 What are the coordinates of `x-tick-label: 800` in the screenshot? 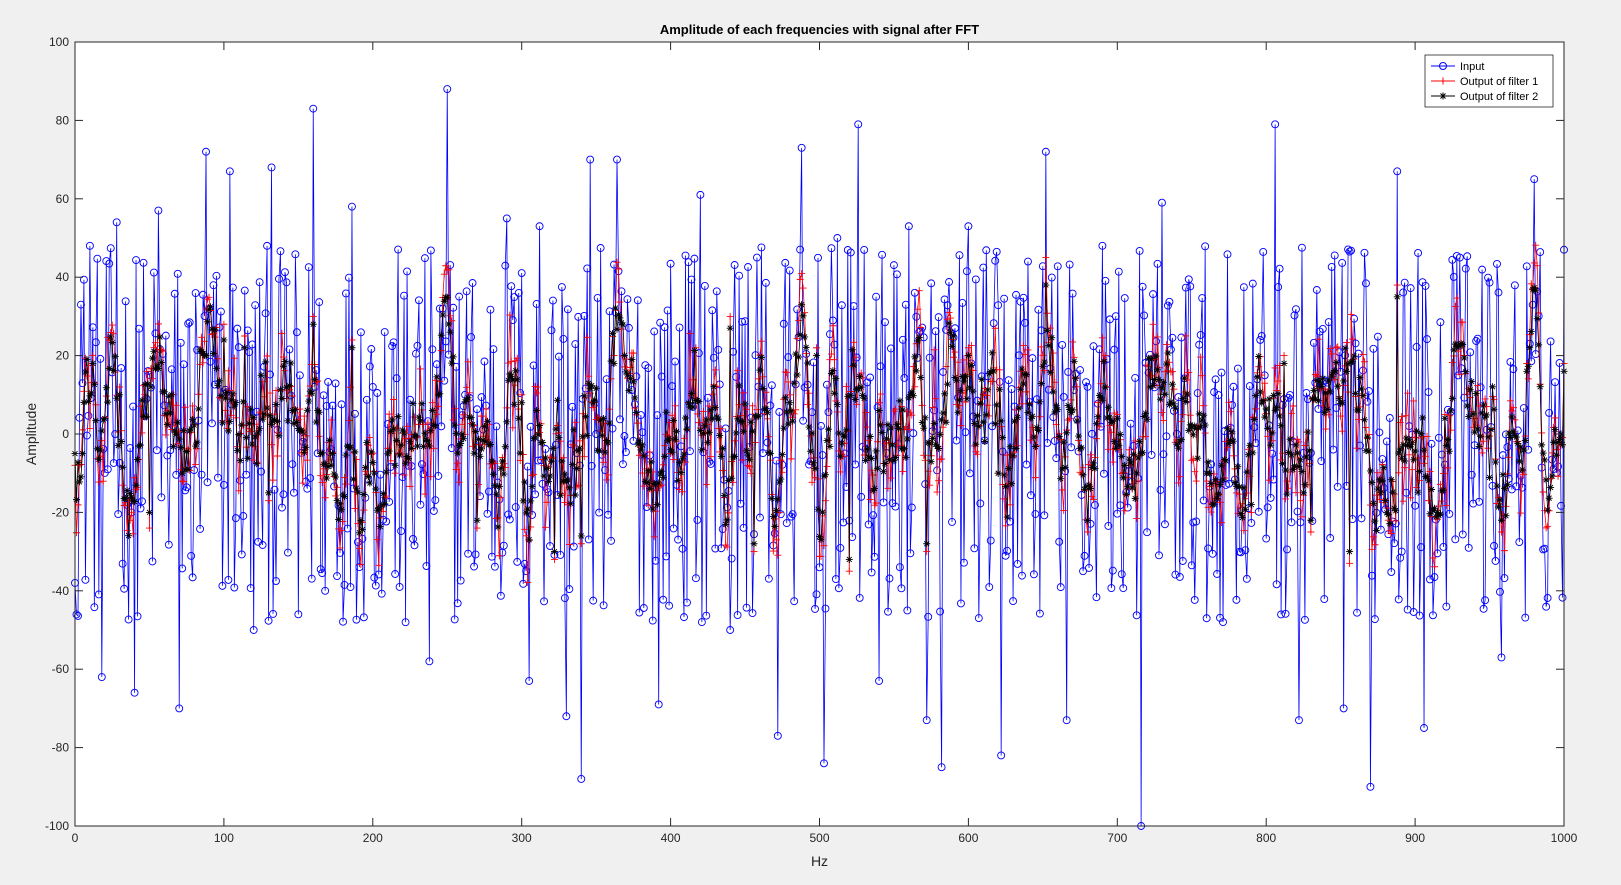 It's located at (1266, 838).